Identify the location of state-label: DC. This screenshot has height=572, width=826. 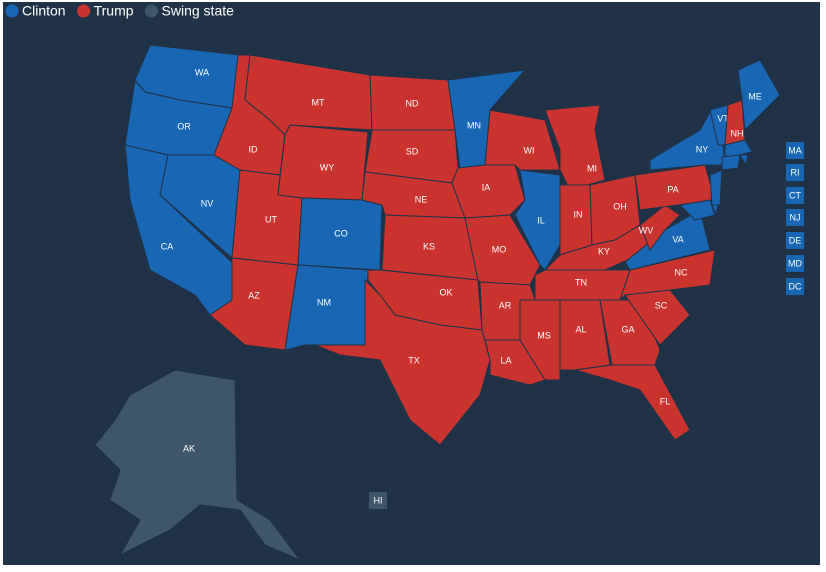
(795, 286).